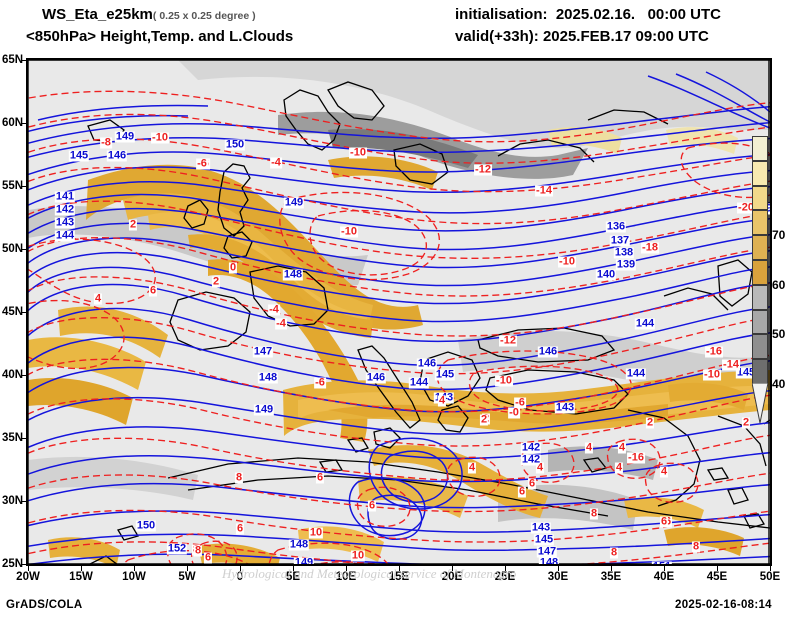  I want to click on valid-time: valid(+33h): 2025.FEB.17 09:00 UTC, so click(582, 36).